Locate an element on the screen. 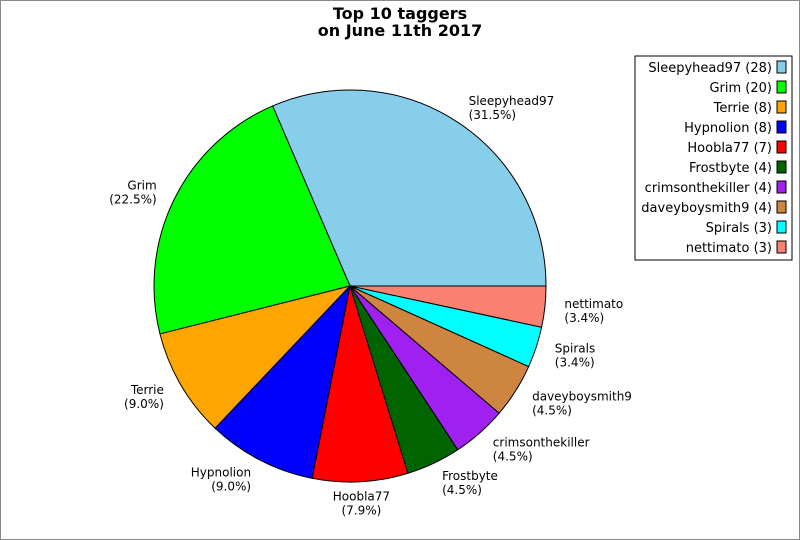 The image size is (800, 540). legend-entry-crimsonthekiller: crimsonthekiller (4) is located at coordinates (708, 188).